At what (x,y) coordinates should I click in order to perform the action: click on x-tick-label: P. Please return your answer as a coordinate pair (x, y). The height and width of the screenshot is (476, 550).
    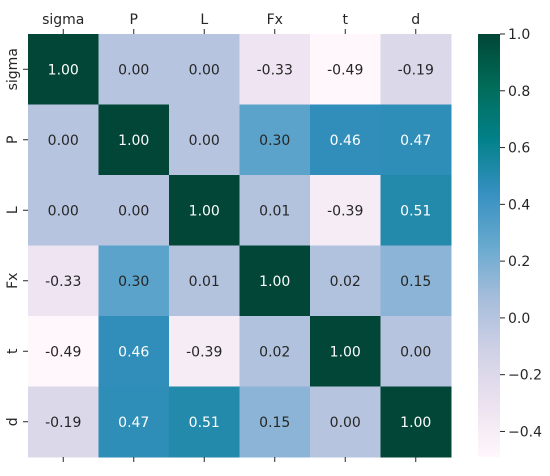
    Looking at the image, I should click on (134, 20).